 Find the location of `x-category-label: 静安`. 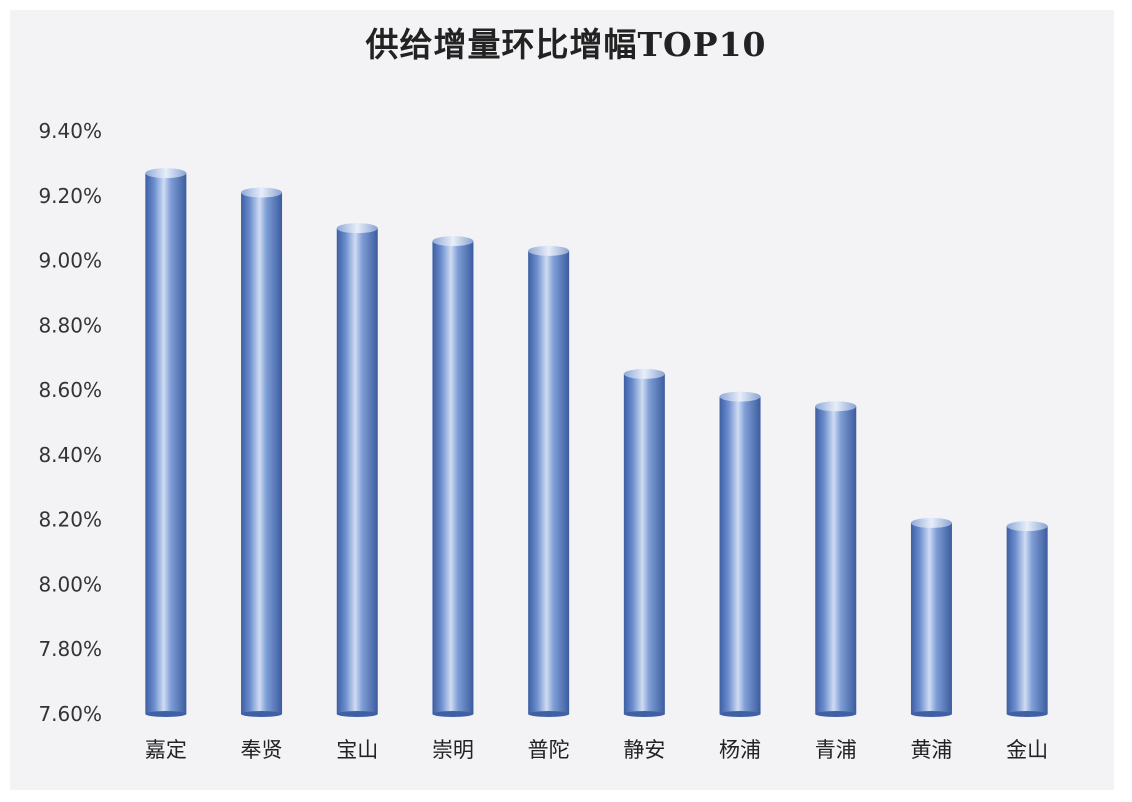

x-category-label: 静安 is located at coordinates (644, 750).